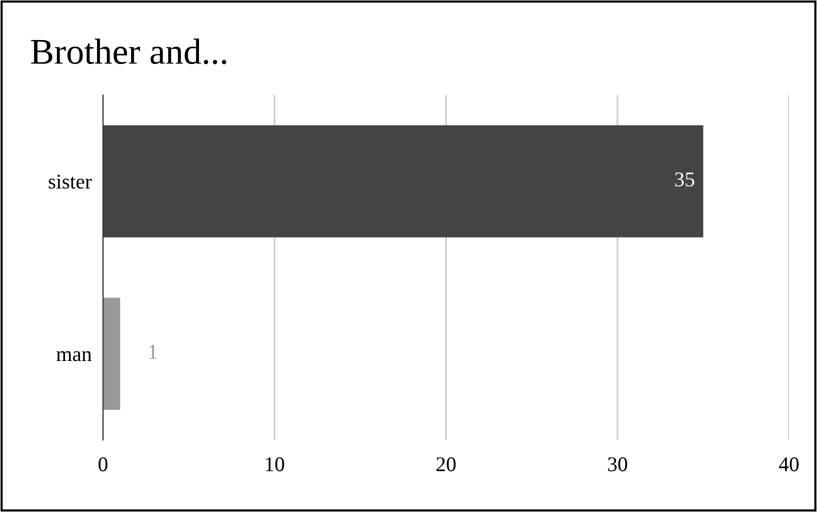 The image size is (817, 512). Describe the element at coordinates (684, 179) in the screenshot. I see `data-label: 35` at that location.